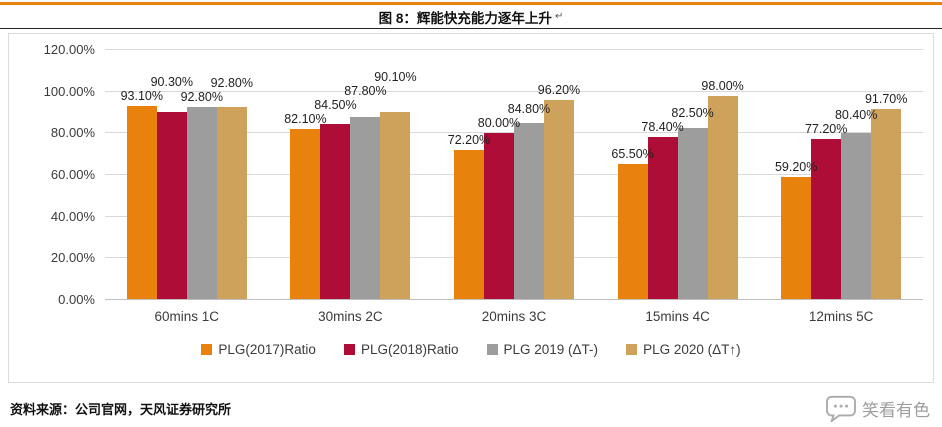  I want to click on bar-value-label: 82.50%, so click(692, 112).